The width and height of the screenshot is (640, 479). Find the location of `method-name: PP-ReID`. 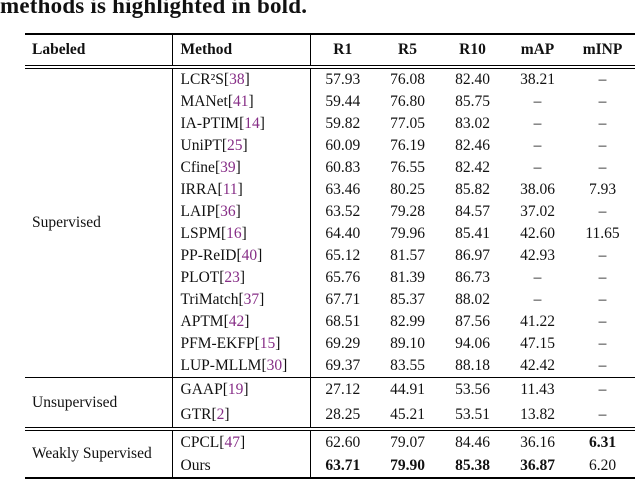

method-name: PP-ReID is located at coordinates (208, 255).